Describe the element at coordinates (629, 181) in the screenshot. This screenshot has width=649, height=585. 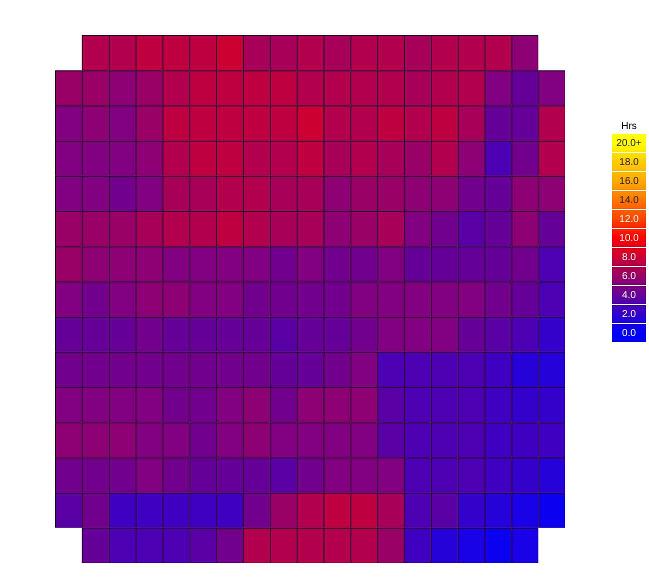
I see `color-bar-label: 16.0` at that location.